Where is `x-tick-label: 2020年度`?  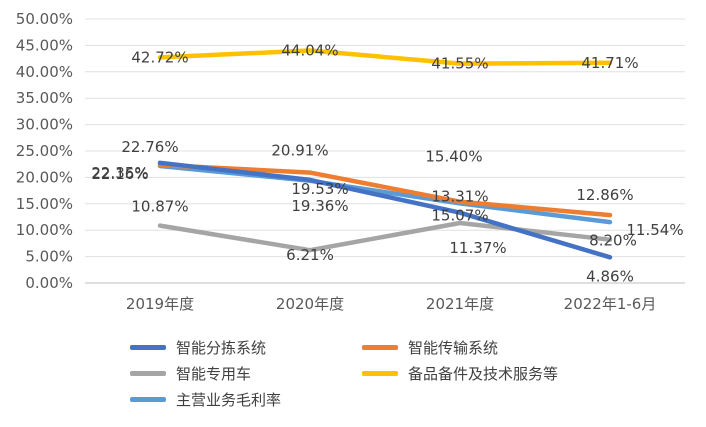
x-tick-label: 2020年度 is located at coordinates (310, 304).